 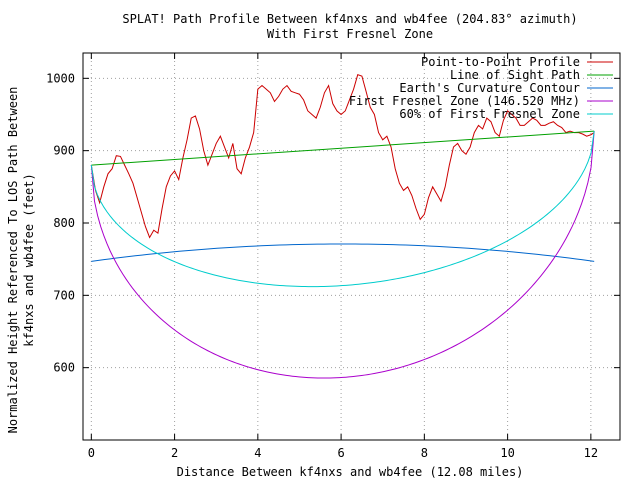 I want to click on x-tick-label: 10, so click(x=507, y=453).